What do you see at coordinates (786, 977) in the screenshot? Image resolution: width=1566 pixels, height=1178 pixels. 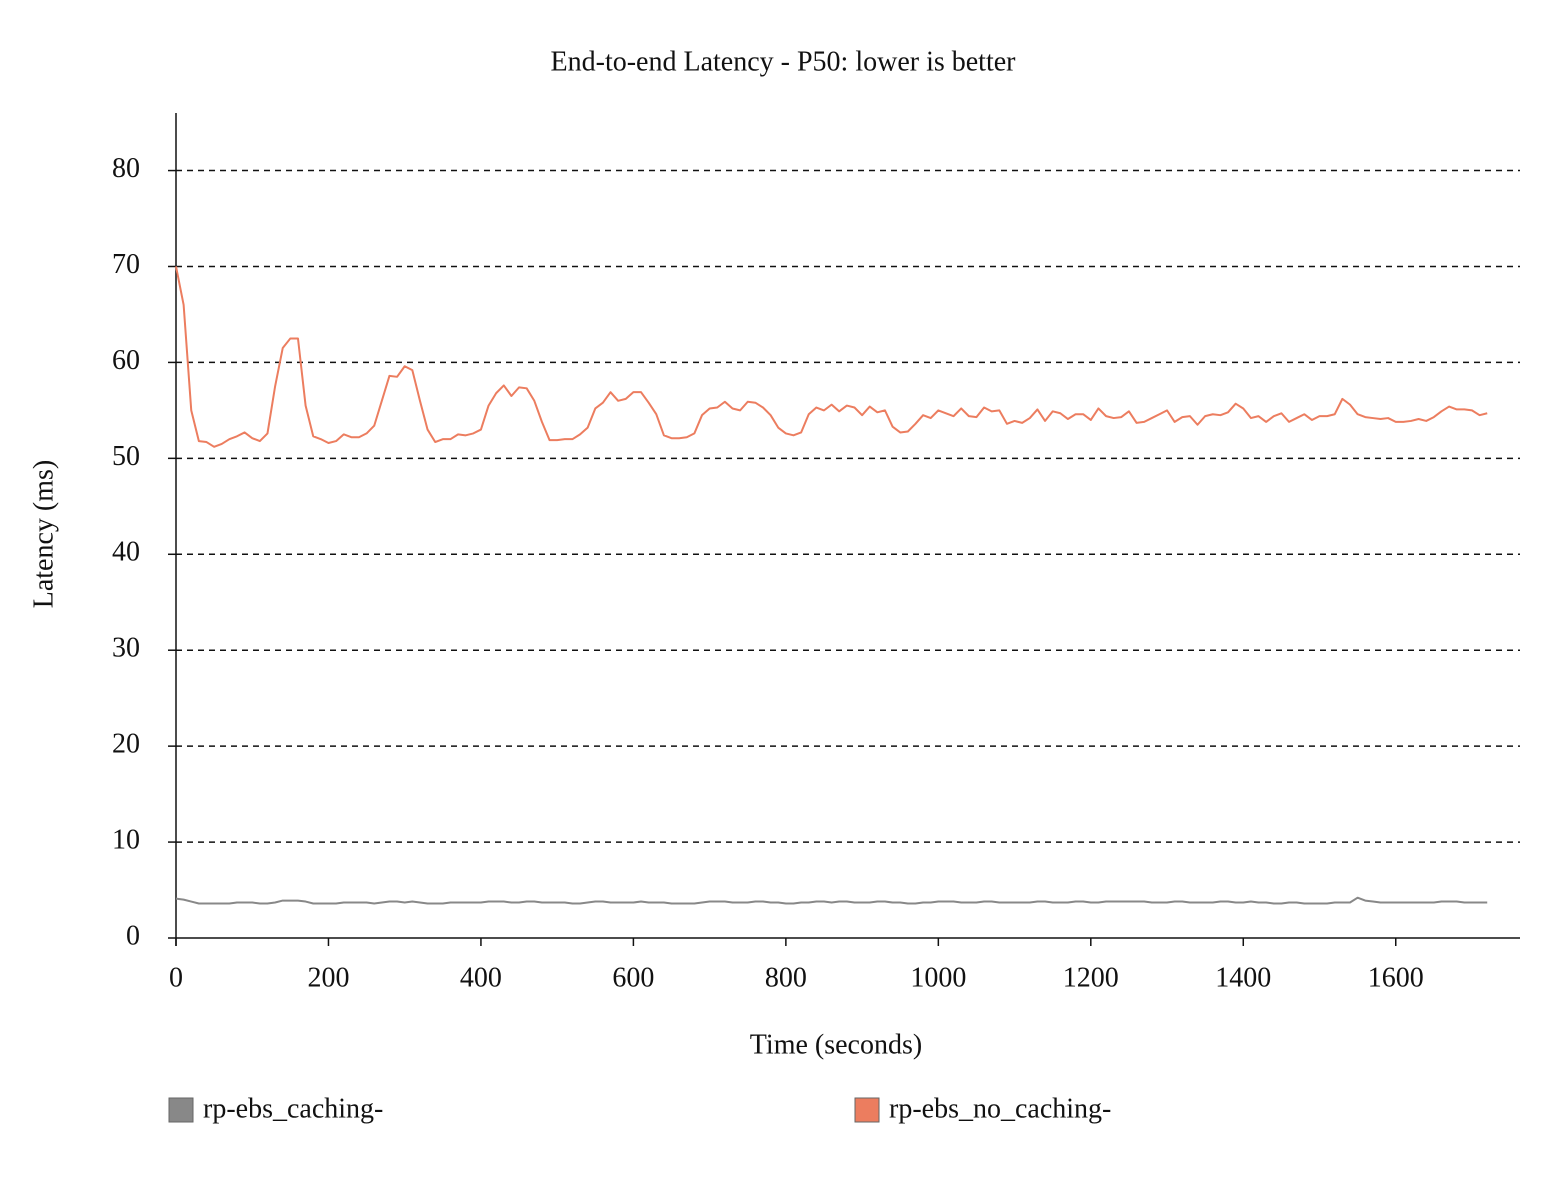 I see `x-tick-label: 800` at bounding box center [786, 977].